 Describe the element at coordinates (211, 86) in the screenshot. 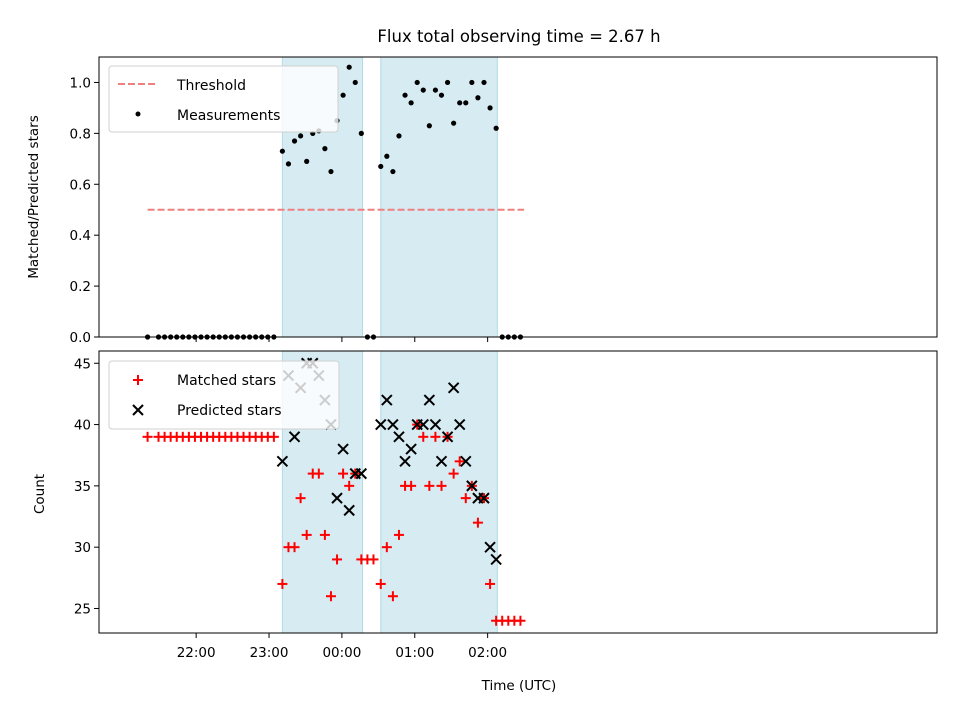

I see `threshold-legend-label: Threshold` at that location.